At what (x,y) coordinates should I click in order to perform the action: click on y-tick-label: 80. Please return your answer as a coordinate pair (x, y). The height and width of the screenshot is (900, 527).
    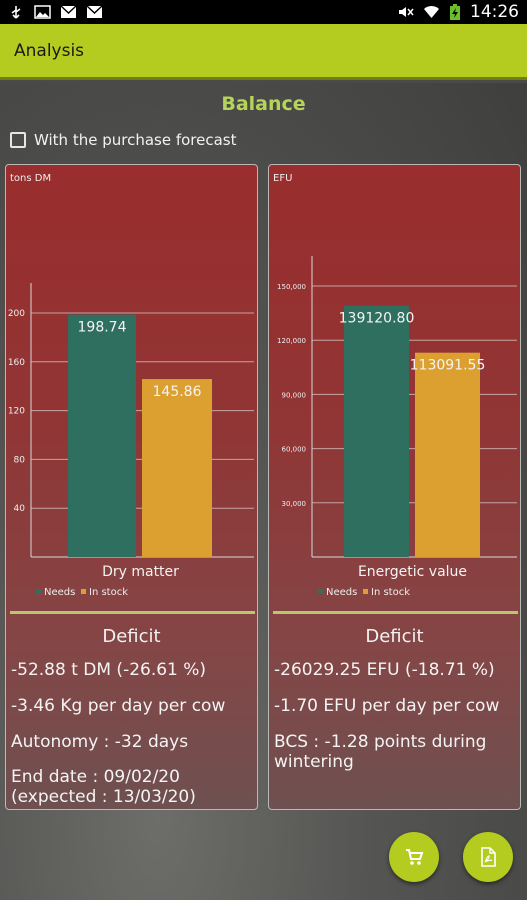
    Looking at the image, I should click on (20, 460).